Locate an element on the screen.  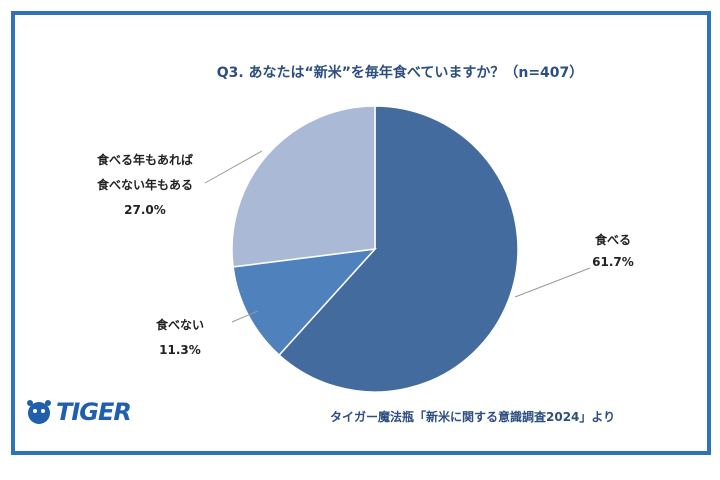
pie-slice is located at coordinates (303, 186).